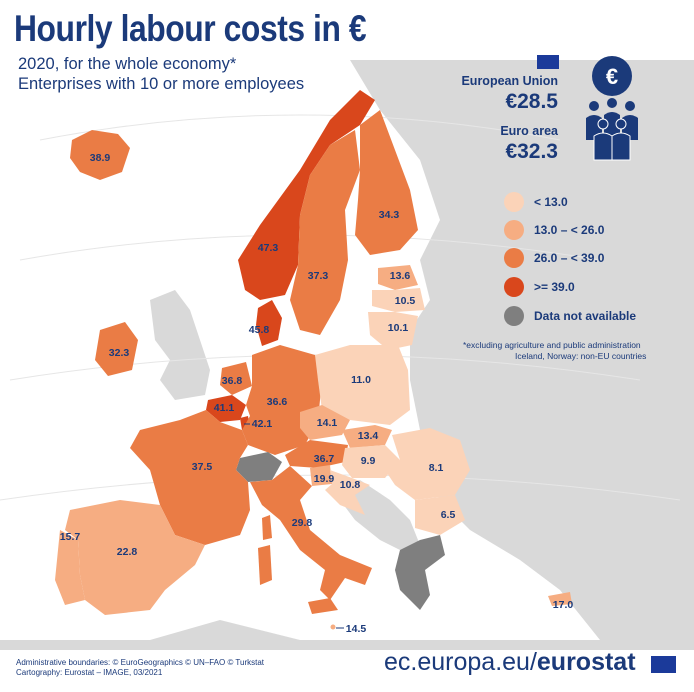 The height and width of the screenshot is (692, 694). What do you see at coordinates (548, 62) in the screenshot?
I see `eu-flag-icon` at bounding box center [548, 62].